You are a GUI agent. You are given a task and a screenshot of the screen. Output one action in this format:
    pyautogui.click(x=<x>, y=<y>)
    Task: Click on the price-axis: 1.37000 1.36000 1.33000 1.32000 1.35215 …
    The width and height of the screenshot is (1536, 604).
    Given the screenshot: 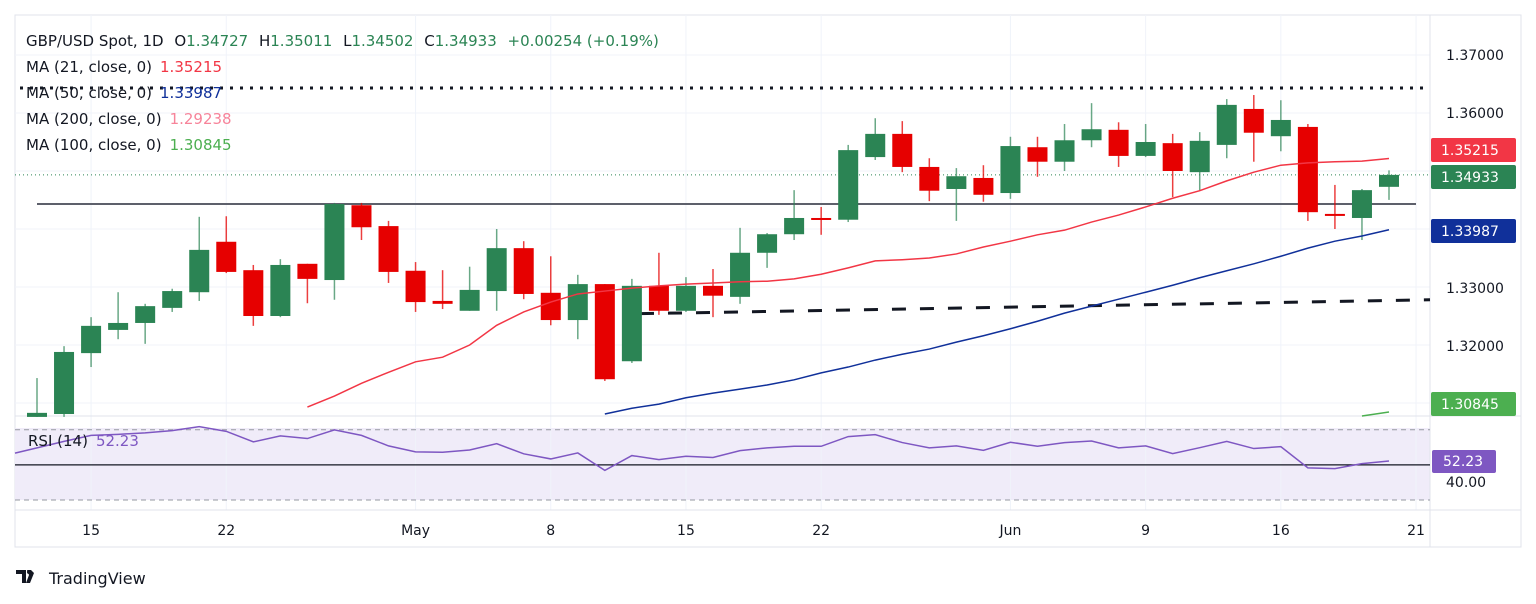 What is the action you would take?
    pyautogui.click(x=1473, y=269)
    